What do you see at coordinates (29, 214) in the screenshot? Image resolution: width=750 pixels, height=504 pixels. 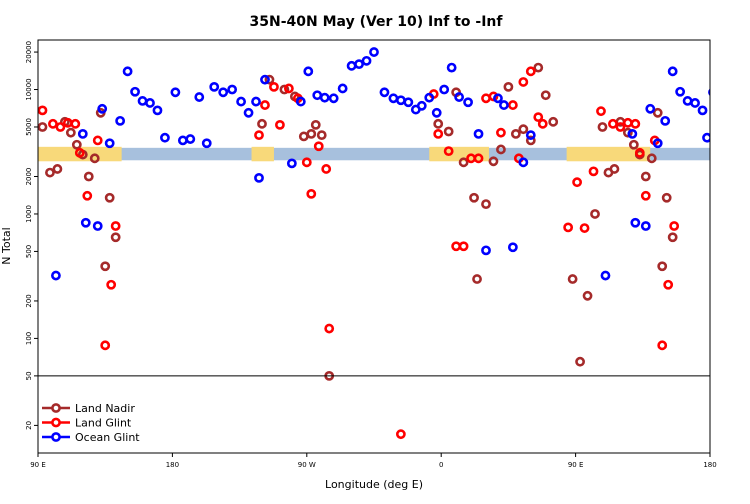 I see `y-tick-label: 1000` at bounding box center [29, 214].